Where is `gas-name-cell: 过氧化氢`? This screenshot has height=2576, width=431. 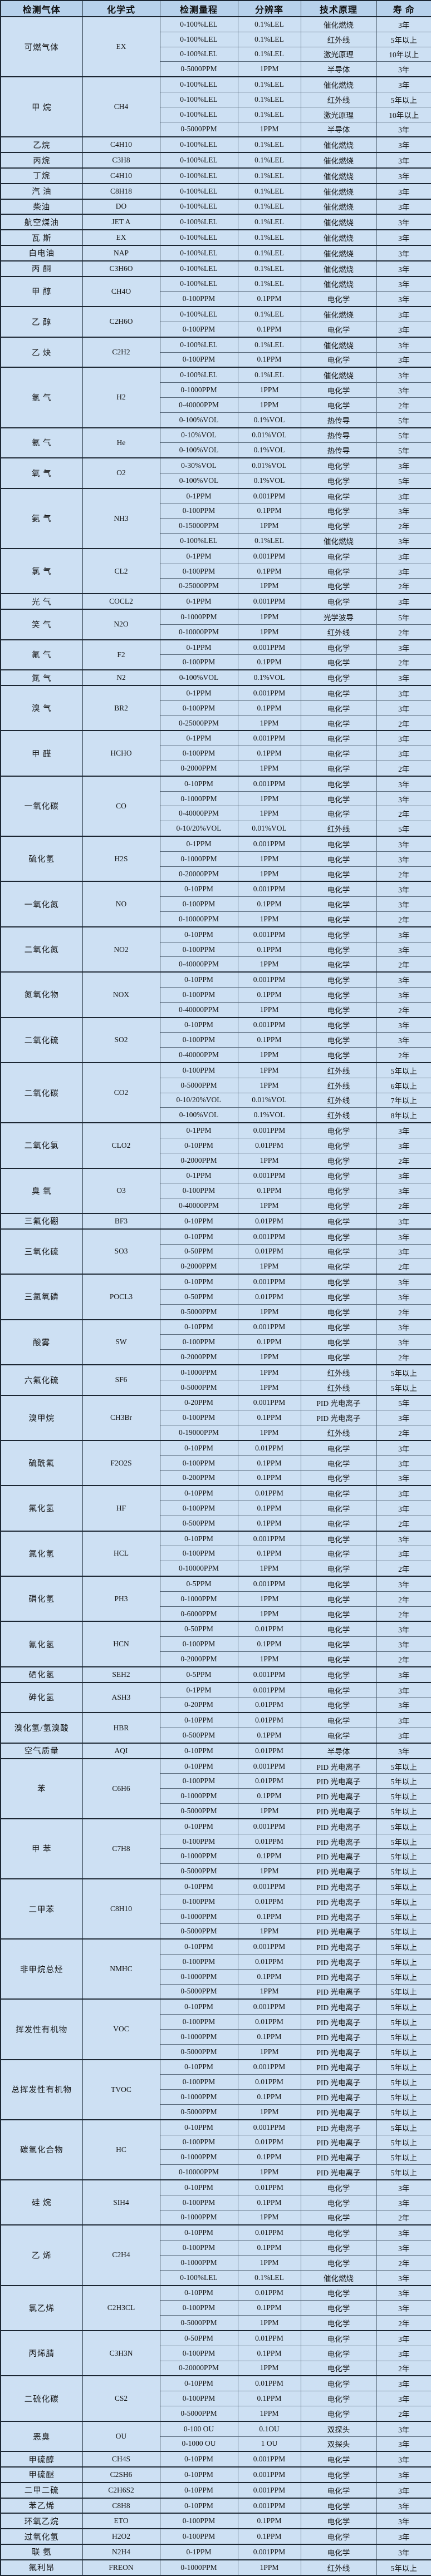
gas-name-cell: 过氧化氢 is located at coordinates (41, 2536).